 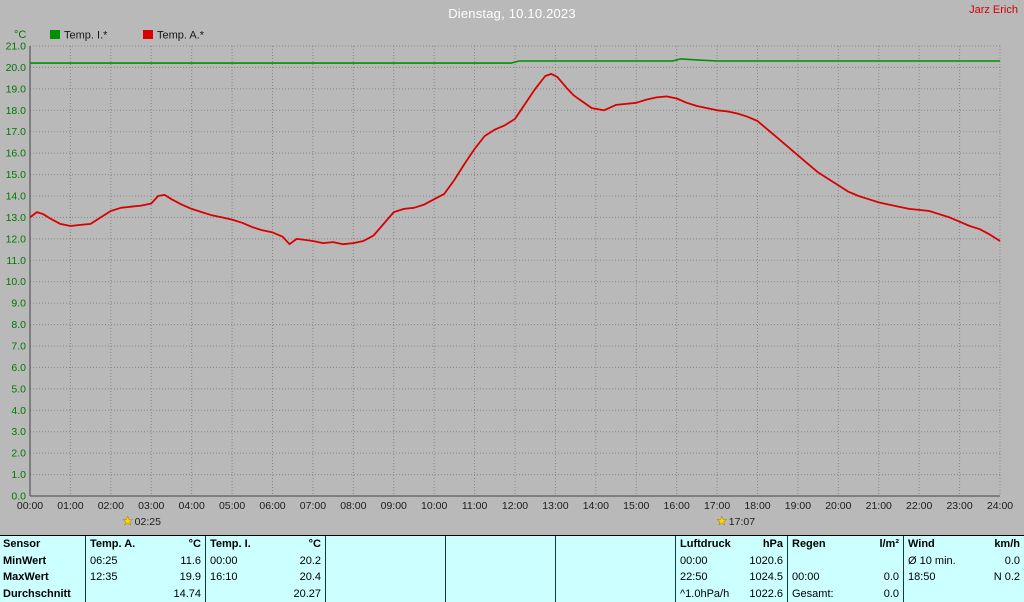 I want to click on stats-cell: 18:50 N 0.2, so click(x=963, y=577).